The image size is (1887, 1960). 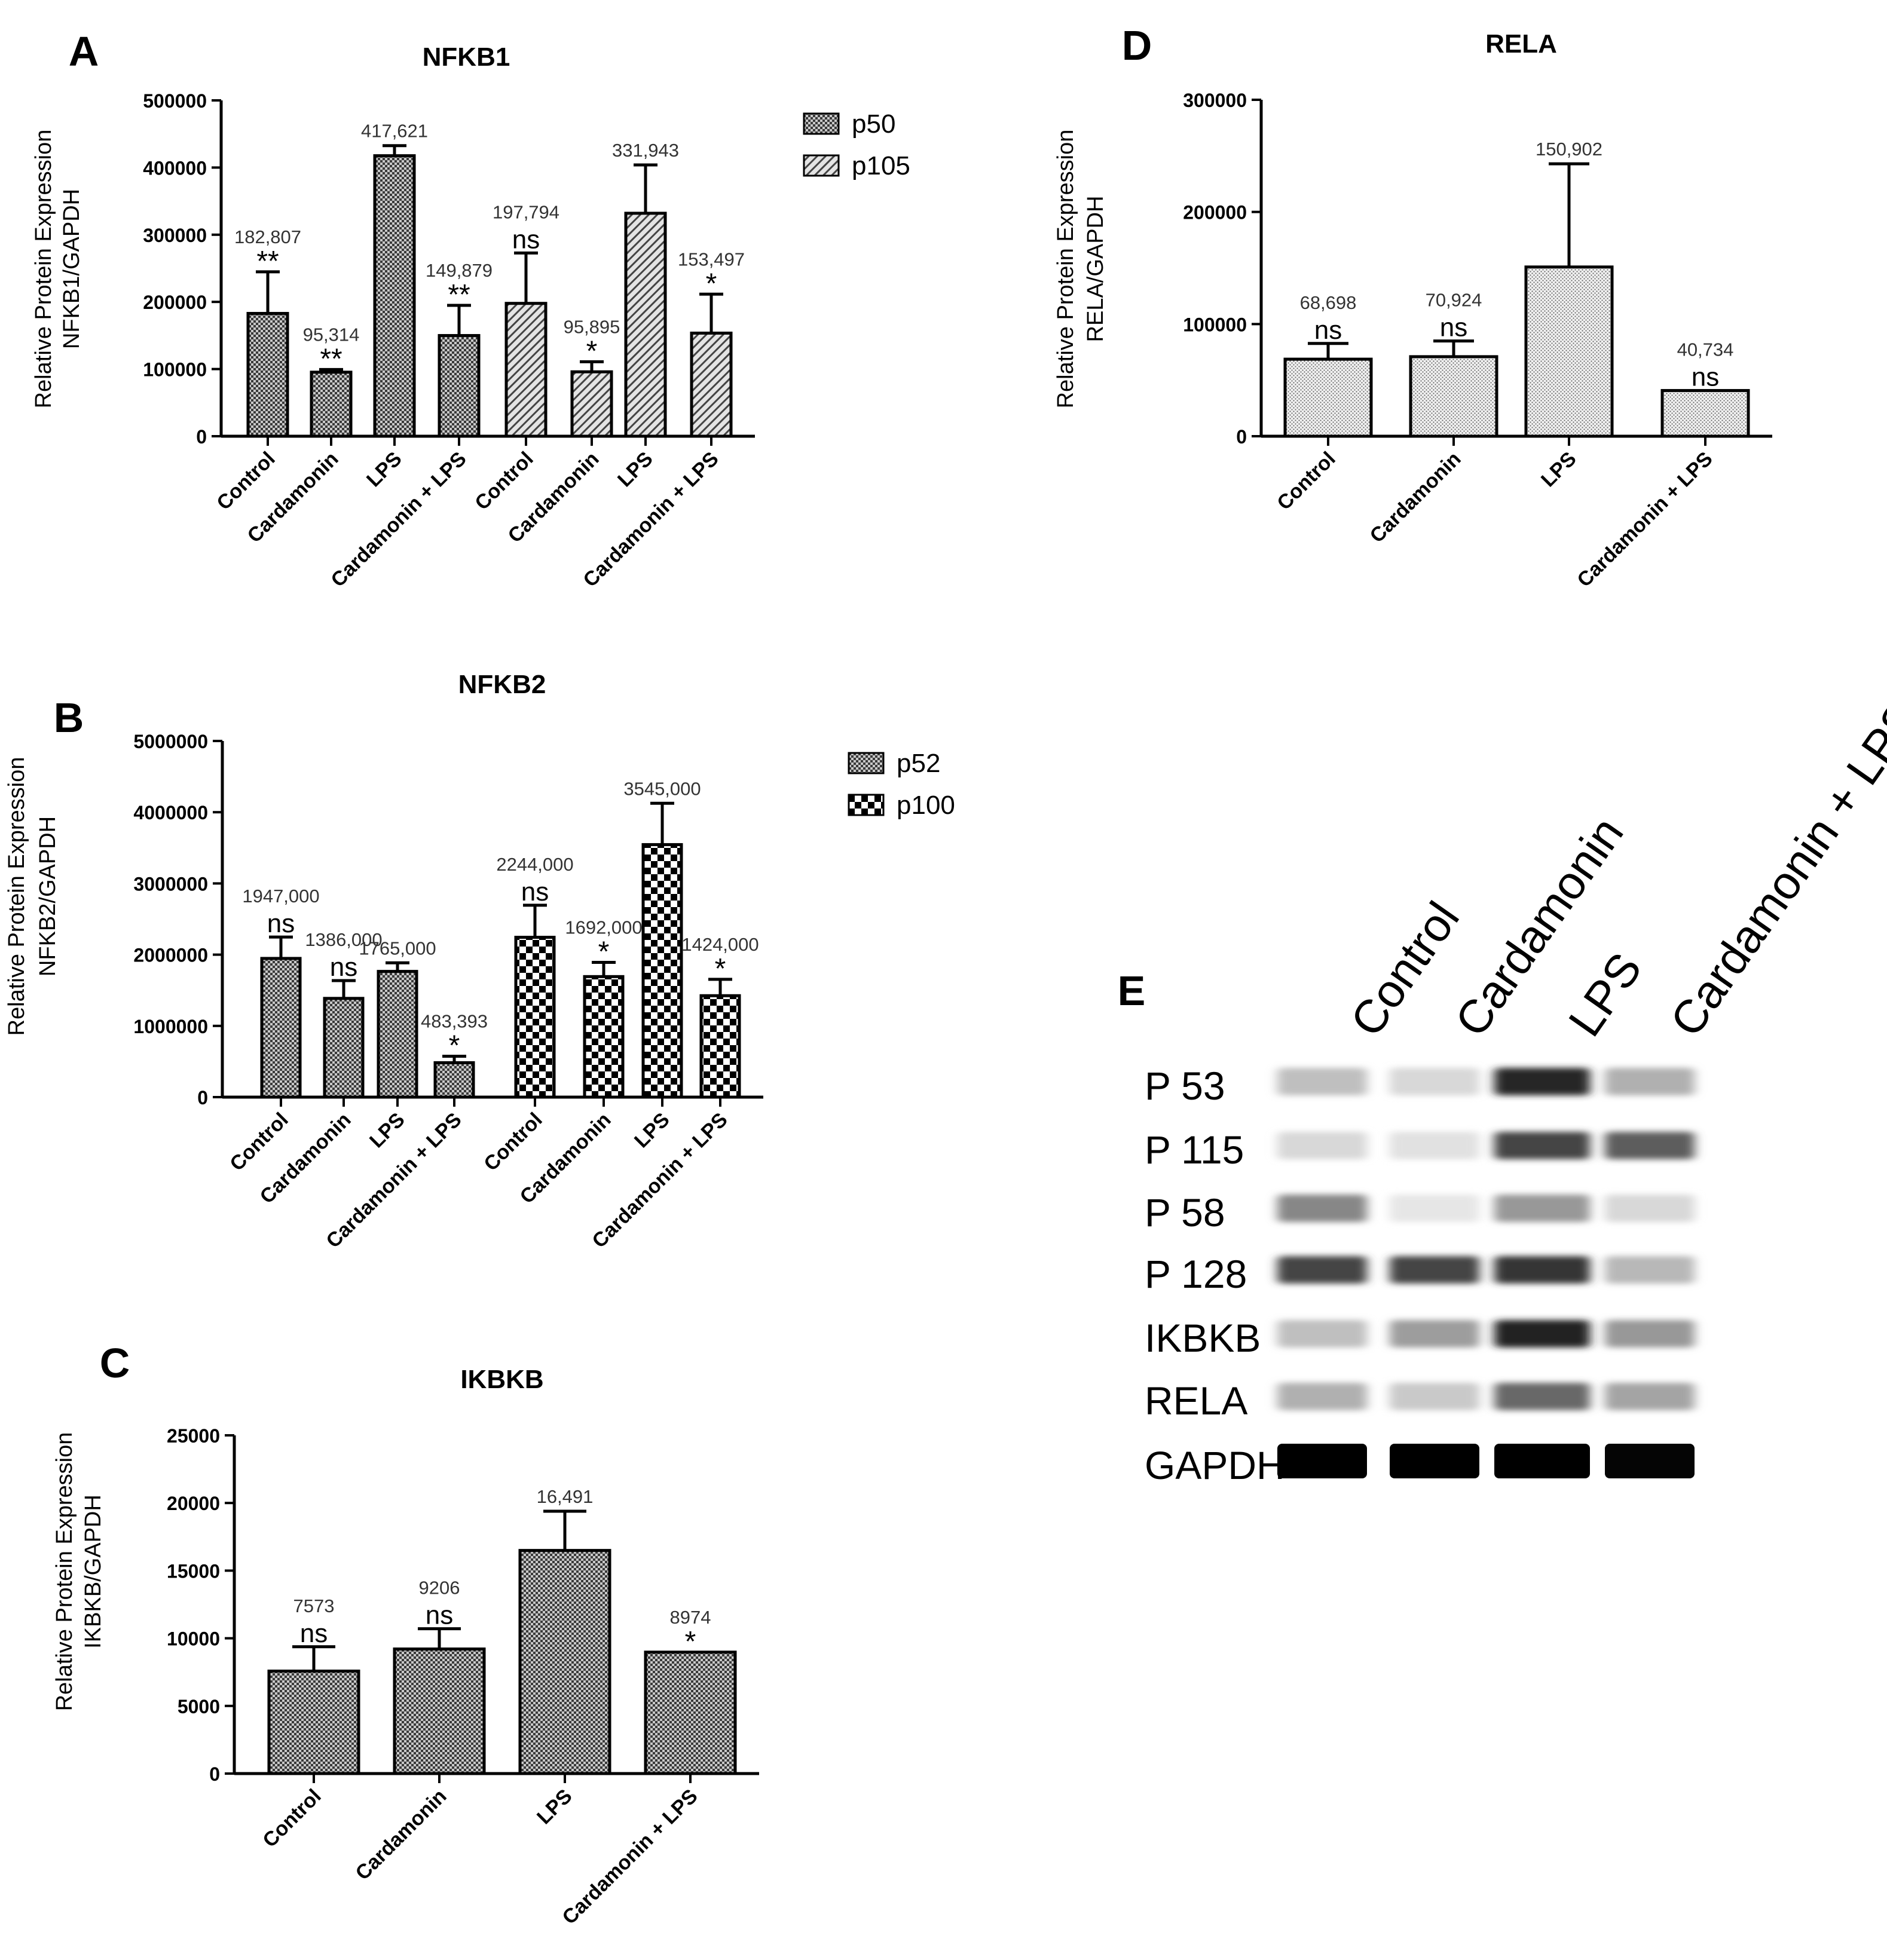 I want to click on data-label: 95,895, so click(x=592, y=326).